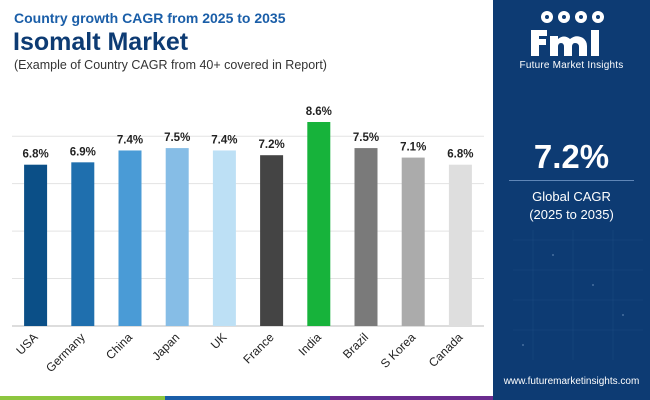 The width and height of the screenshot is (650, 400). What do you see at coordinates (272, 240) in the screenshot?
I see `bar-france` at bounding box center [272, 240].